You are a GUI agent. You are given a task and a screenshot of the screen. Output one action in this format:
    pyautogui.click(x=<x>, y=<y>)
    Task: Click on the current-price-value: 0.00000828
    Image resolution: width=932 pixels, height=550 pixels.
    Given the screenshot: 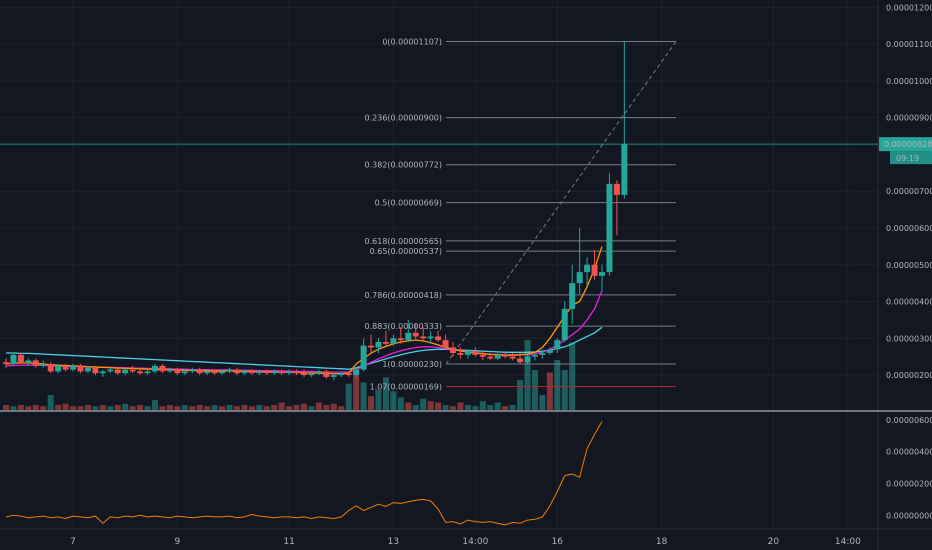 What is the action you would take?
    pyautogui.click(x=908, y=144)
    